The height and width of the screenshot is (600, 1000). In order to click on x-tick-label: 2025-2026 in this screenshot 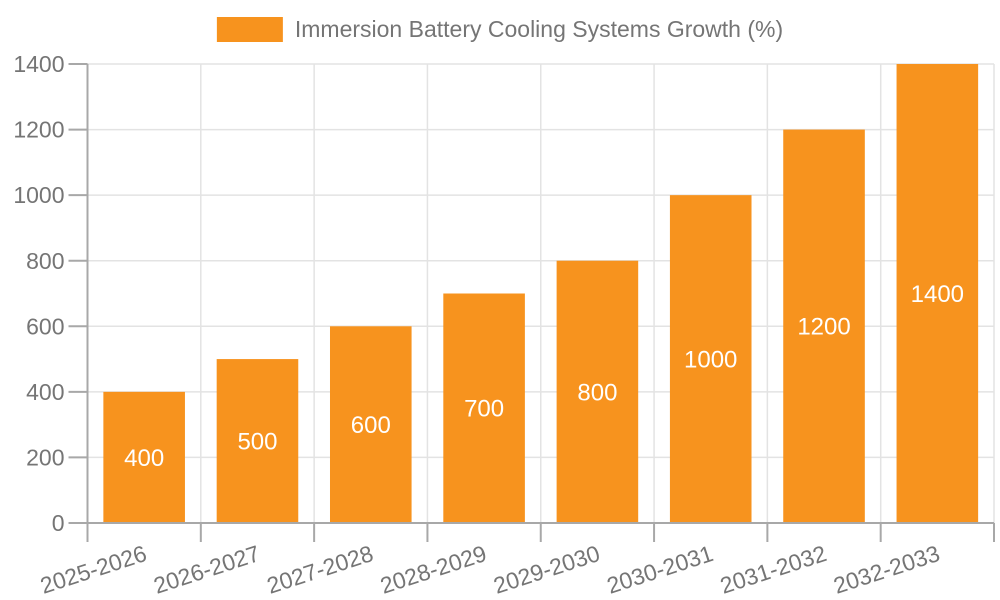, I will do `click(93, 569)`.